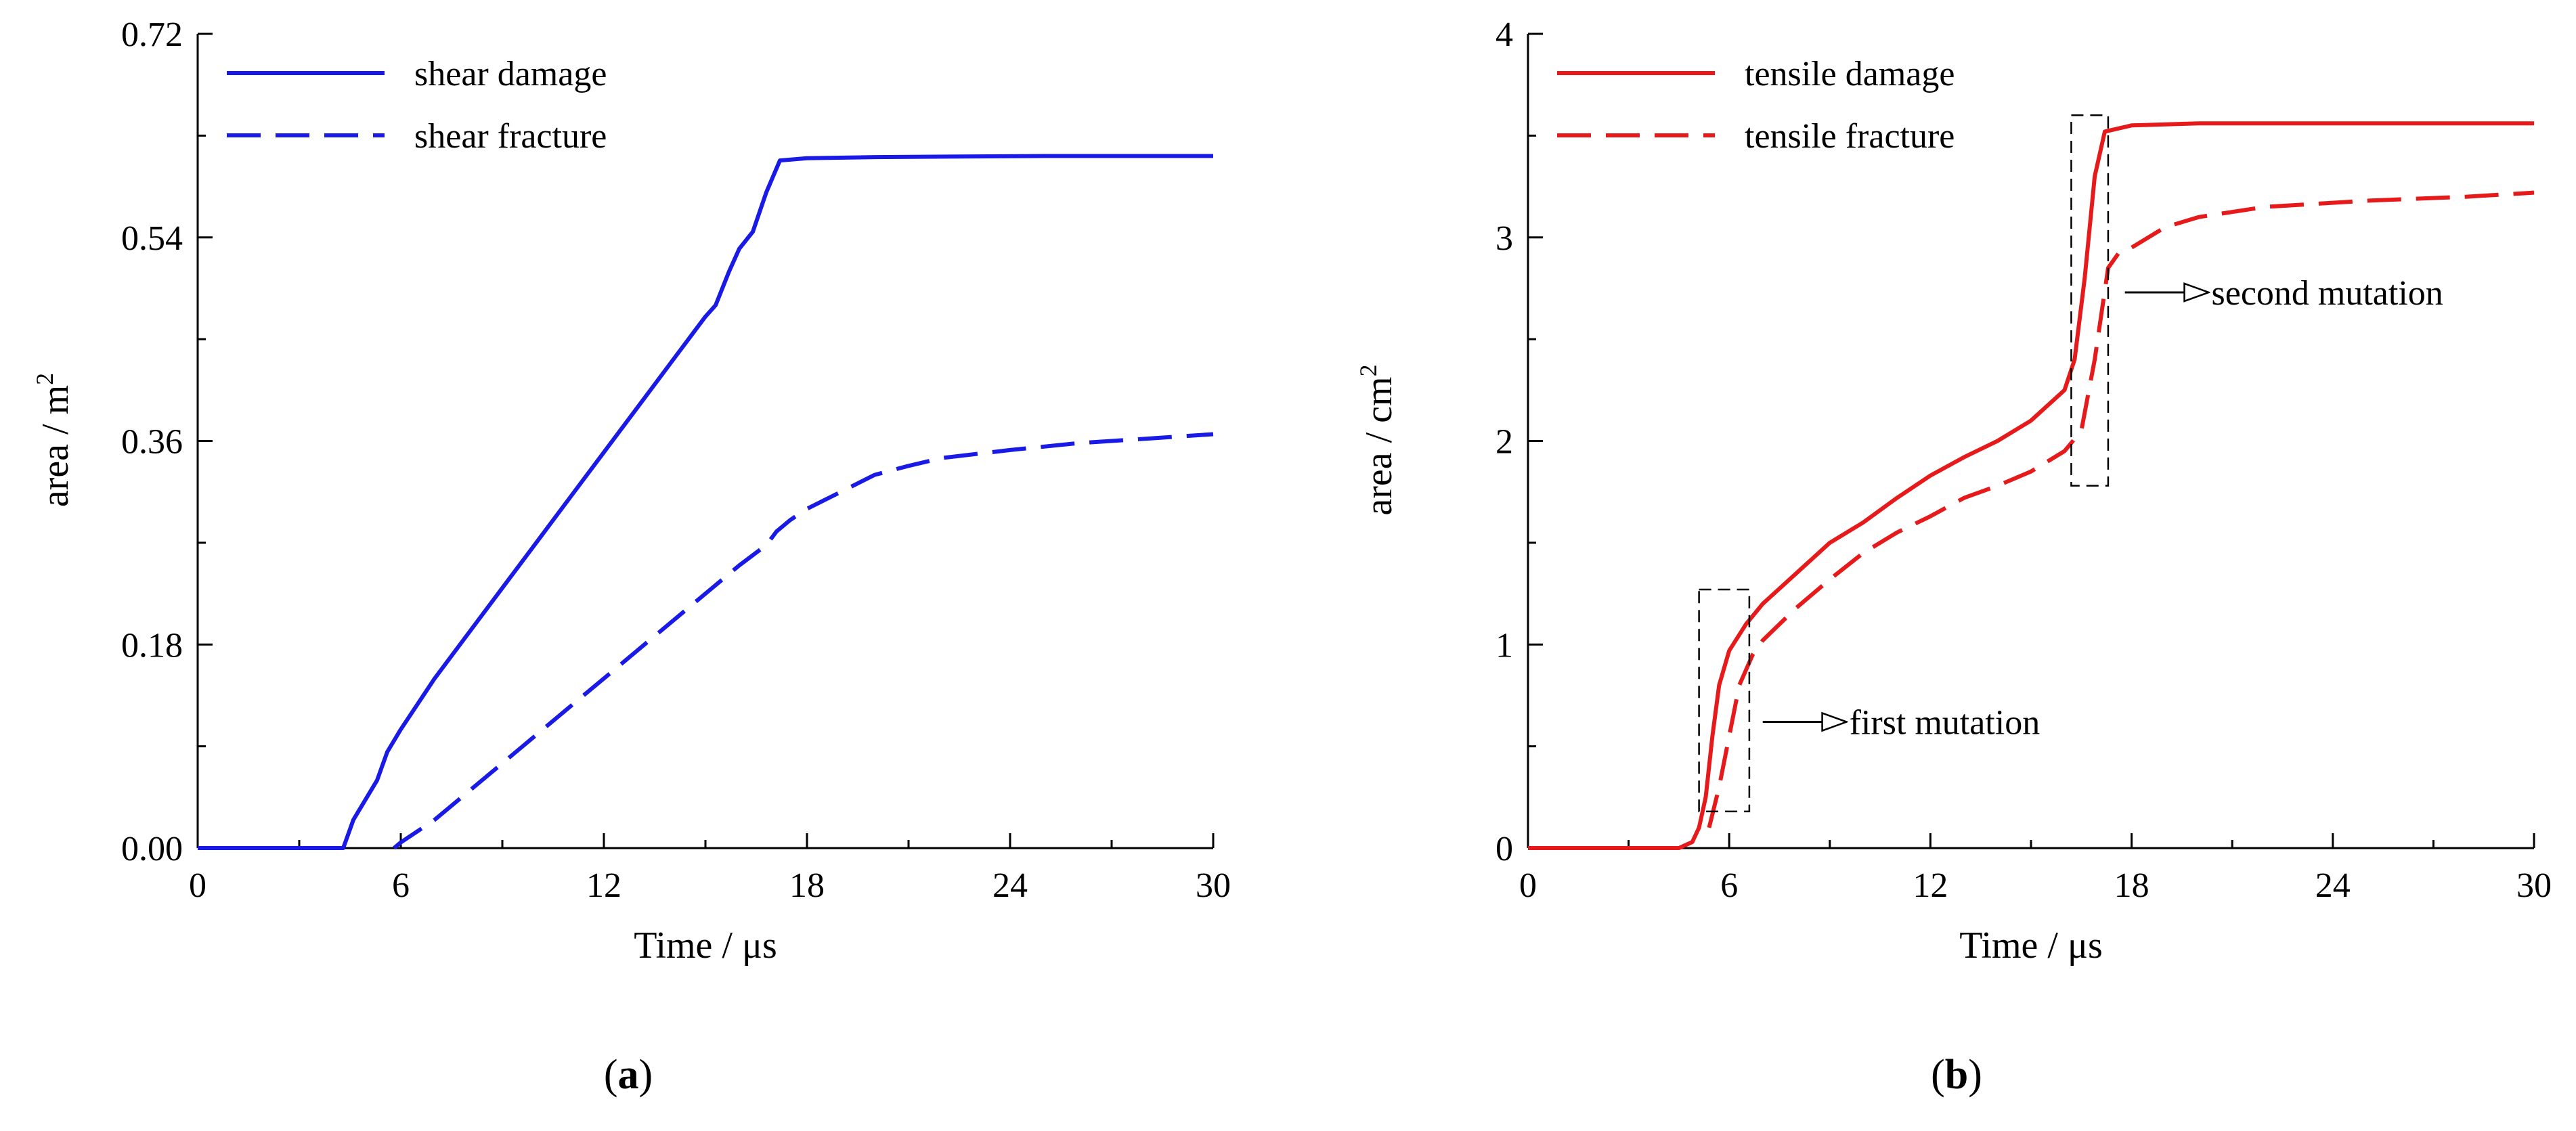 This screenshot has height=1131, width=2576. Describe the element at coordinates (152, 442) in the screenshot. I see `panel-a-y-tick-label: 0.36` at that location.